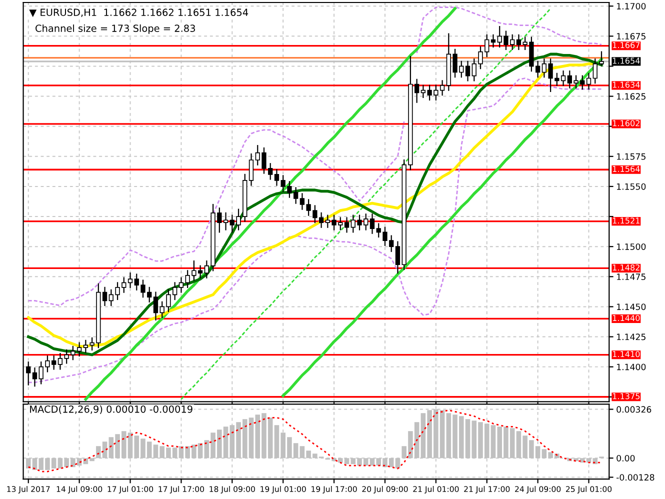  I want to click on y-tick-label: 1.1675, so click(631, 36).